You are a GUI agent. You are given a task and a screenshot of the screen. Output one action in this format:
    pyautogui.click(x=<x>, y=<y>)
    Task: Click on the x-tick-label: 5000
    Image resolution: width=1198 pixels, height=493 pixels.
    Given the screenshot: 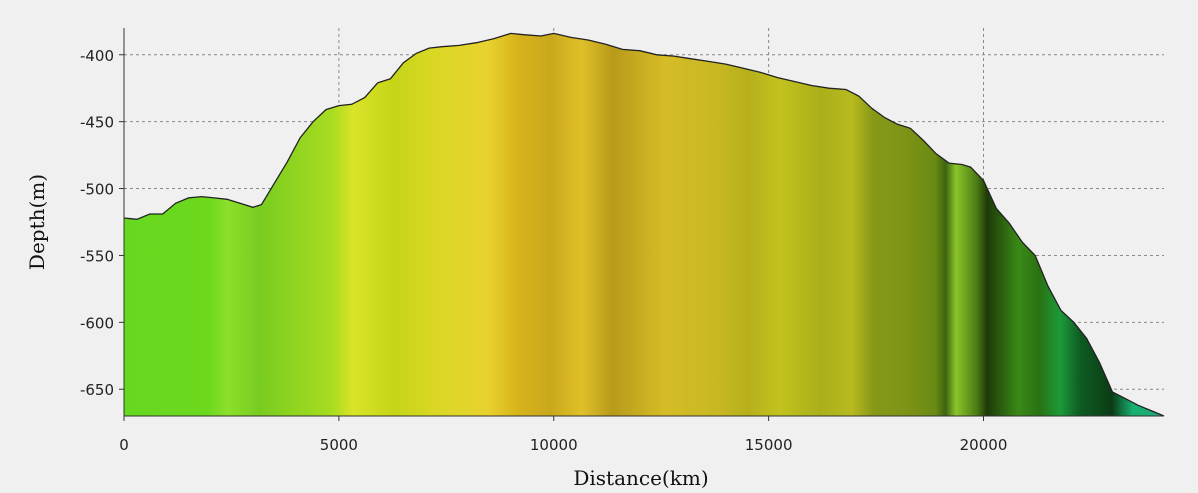 What is the action you would take?
    pyautogui.click(x=339, y=445)
    